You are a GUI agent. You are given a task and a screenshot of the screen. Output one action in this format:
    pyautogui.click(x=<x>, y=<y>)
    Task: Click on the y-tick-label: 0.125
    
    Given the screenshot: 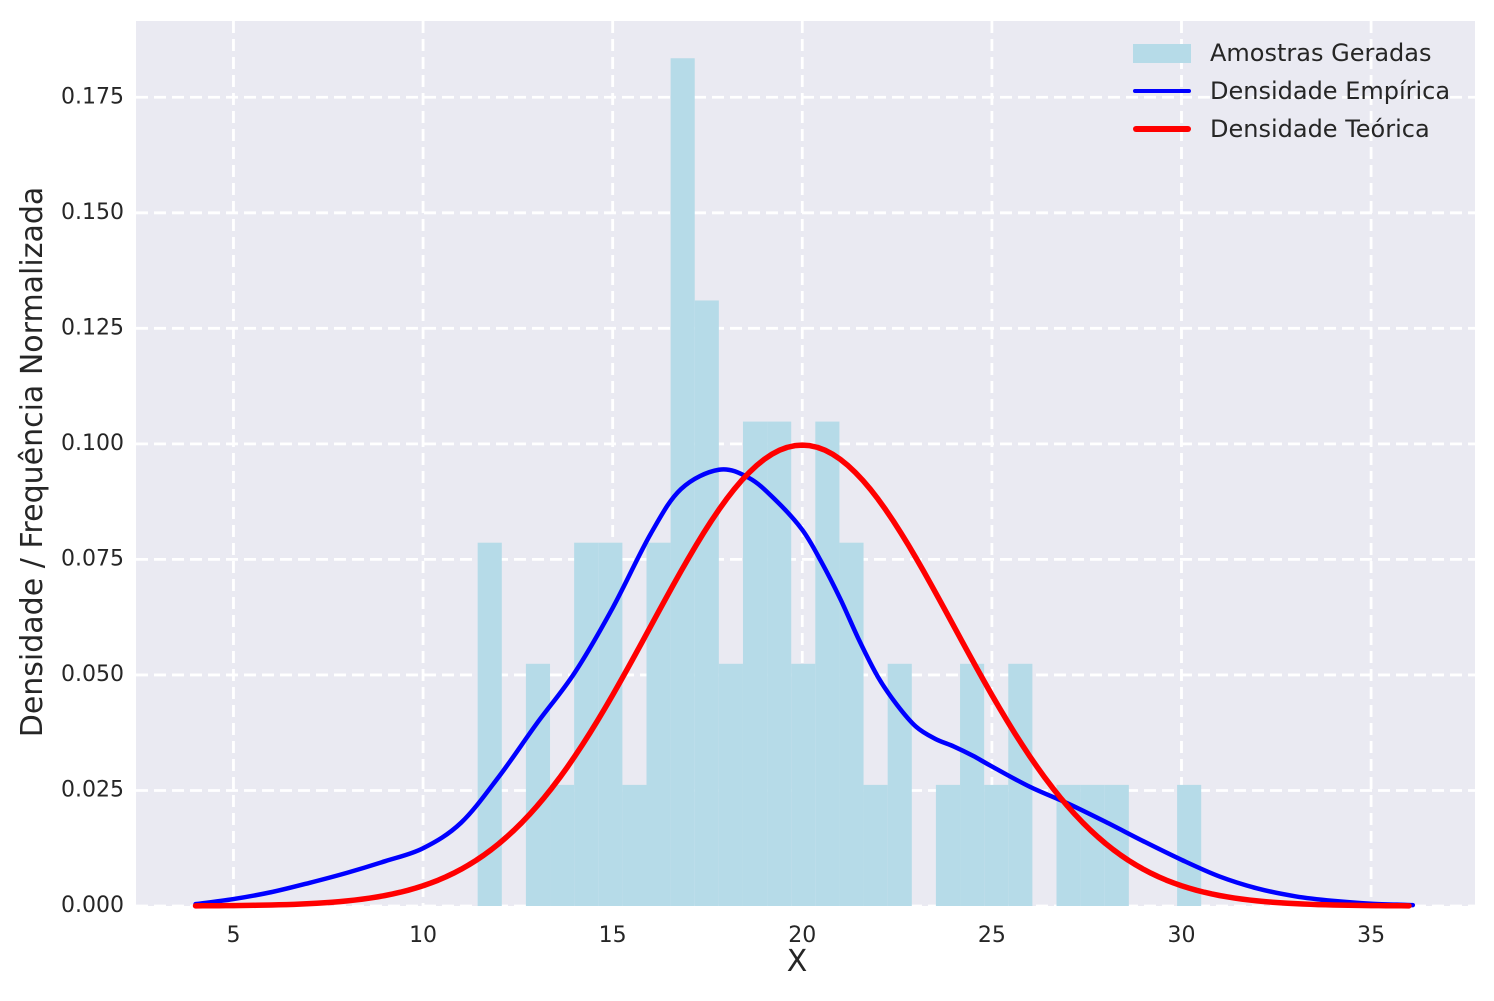 What is the action you would take?
    pyautogui.click(x=92, y=327)
    